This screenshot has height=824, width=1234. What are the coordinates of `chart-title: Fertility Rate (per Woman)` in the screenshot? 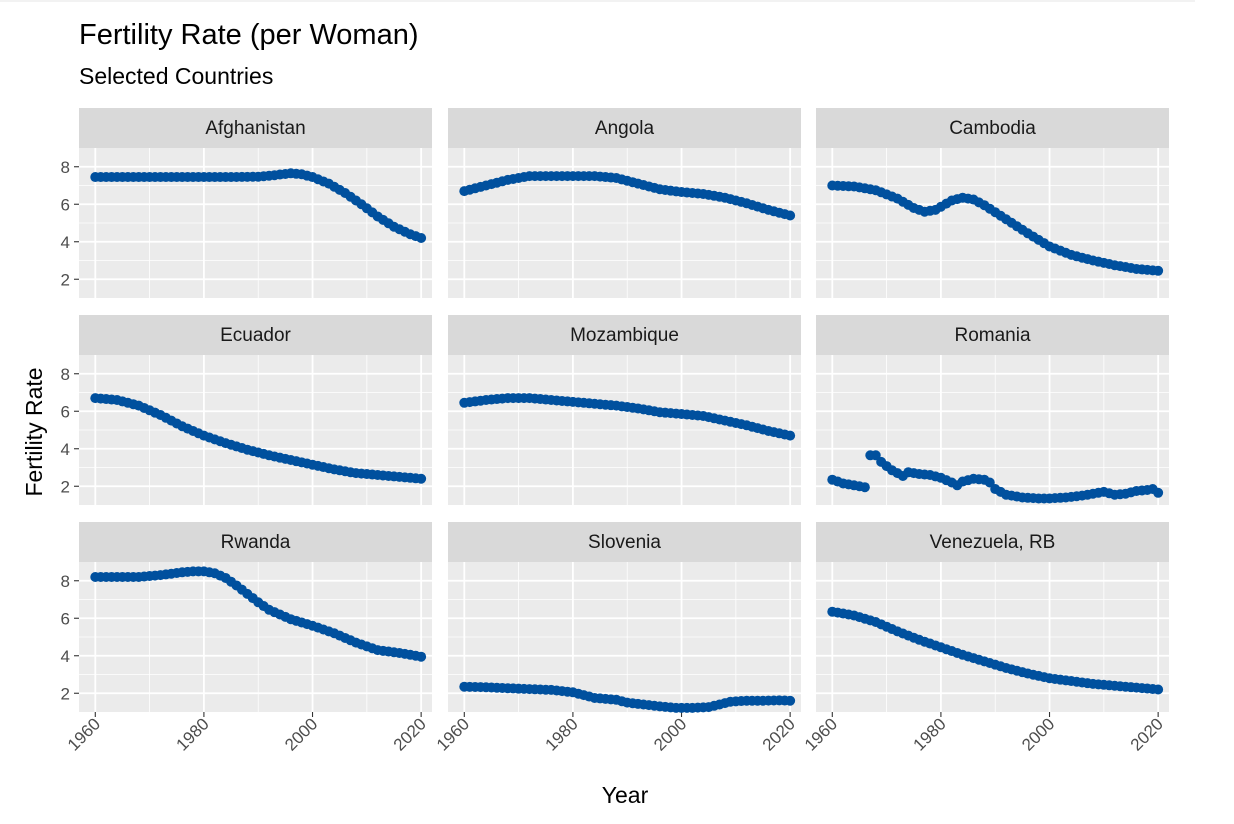 It's located at (249, 35).